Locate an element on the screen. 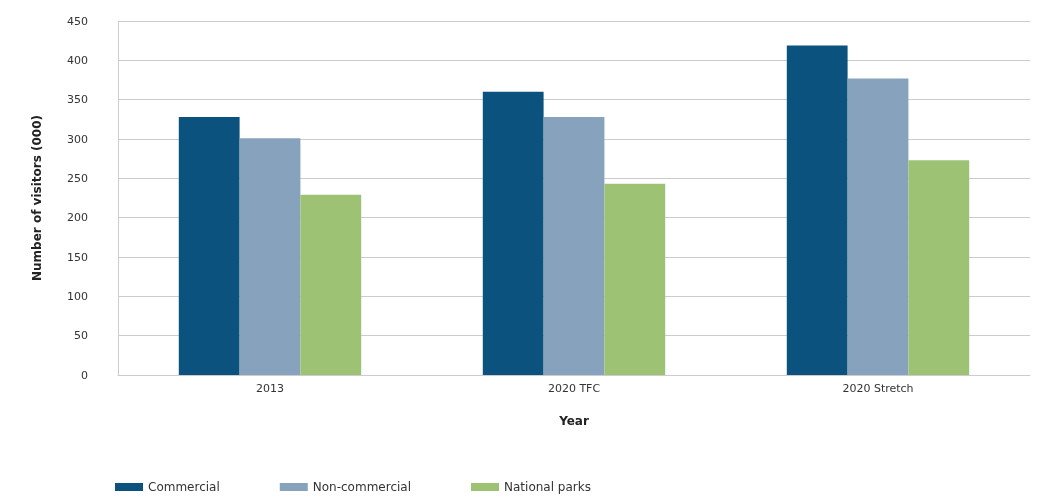  y-axis-title: Number of visitors (000) is located at coordinates (37, 198).